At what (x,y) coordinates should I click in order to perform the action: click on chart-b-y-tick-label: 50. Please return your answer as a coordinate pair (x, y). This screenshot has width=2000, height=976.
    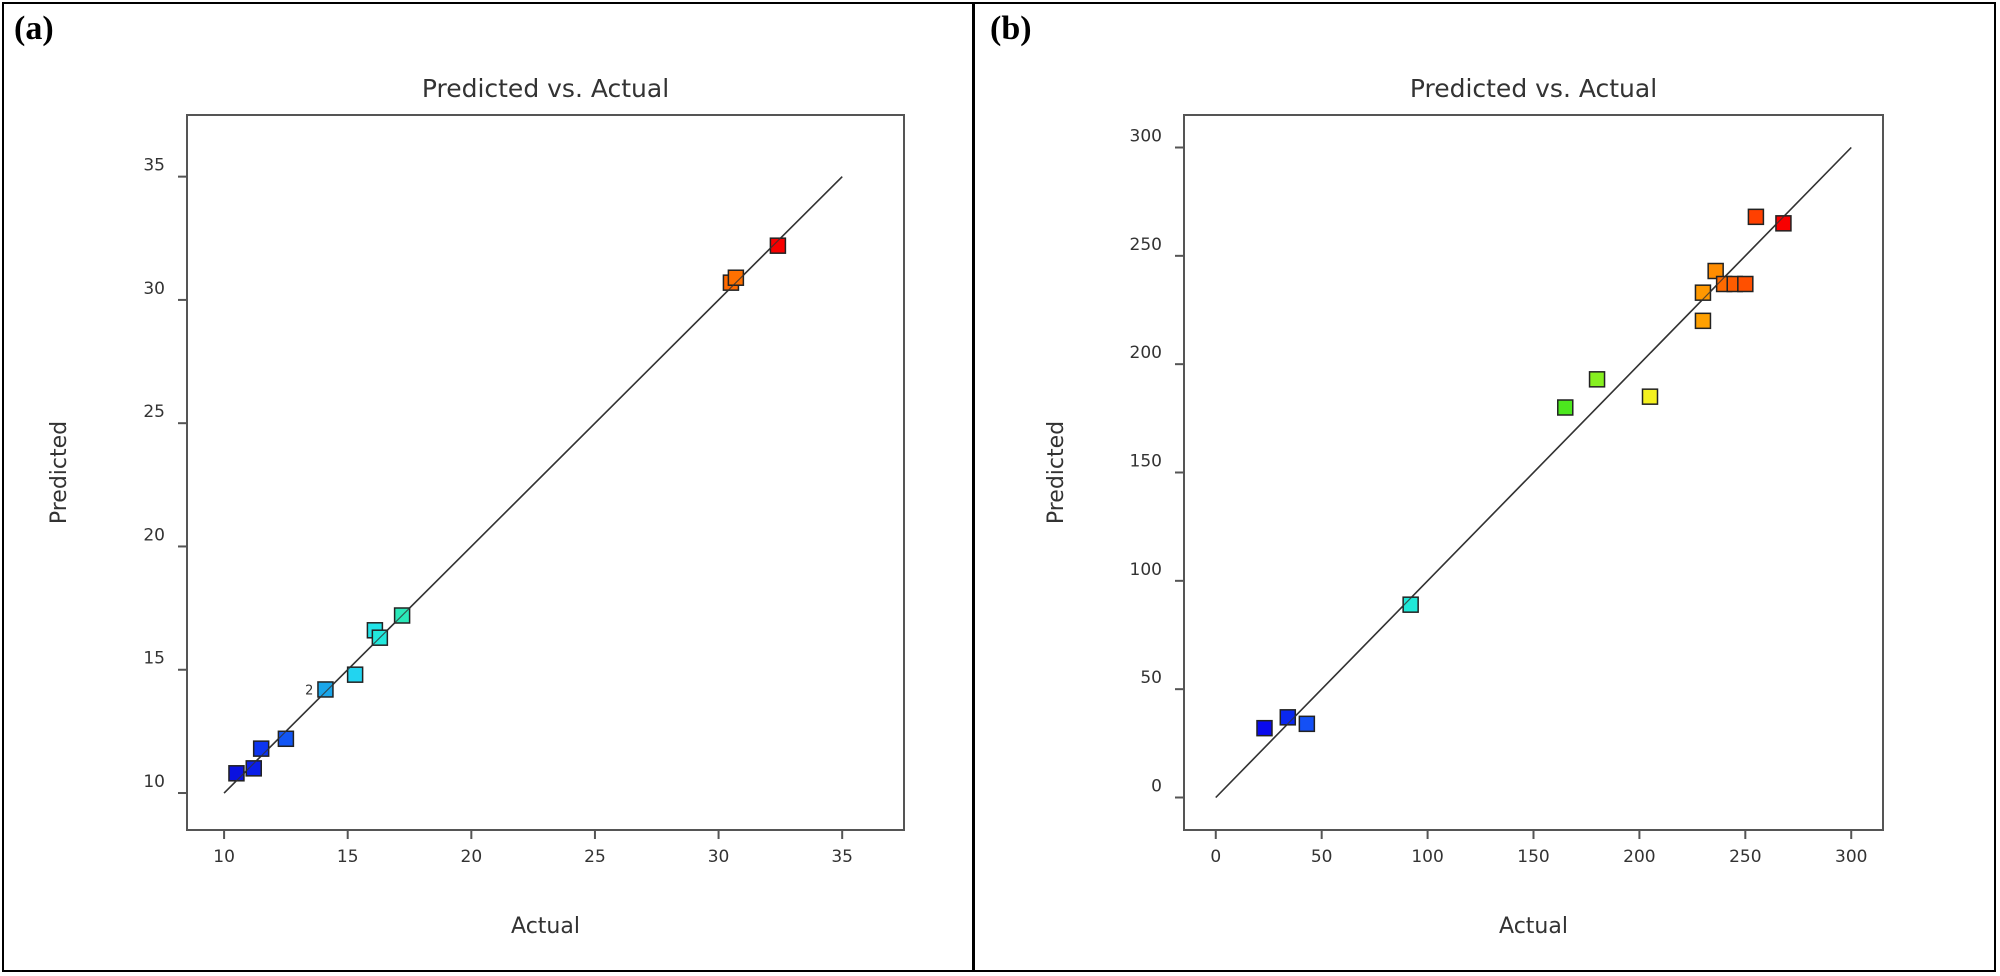
    Looking at the image, I should click on (1151, 678).